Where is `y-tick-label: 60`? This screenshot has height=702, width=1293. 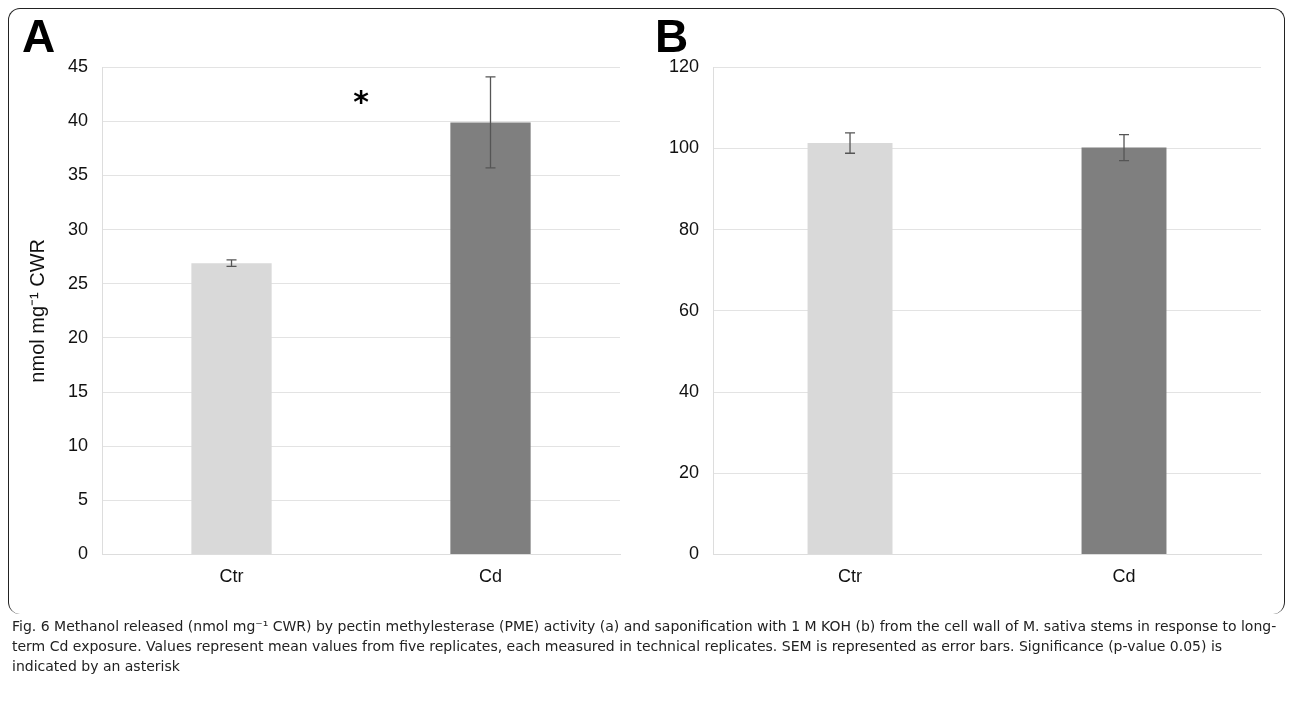 y-tick-label: 60 is located at coordinates (689, 309).